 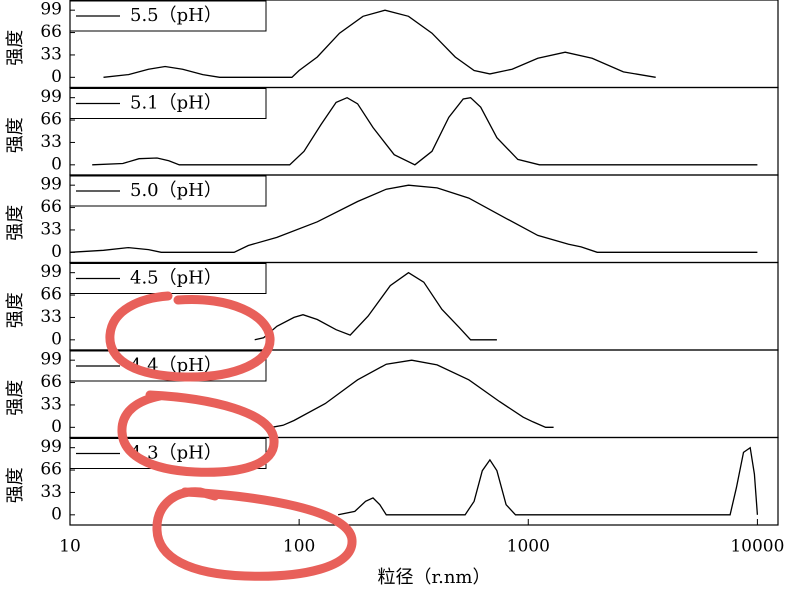 I want to click on legend-label: 4.4（pH）, so click(x=176, y=365).